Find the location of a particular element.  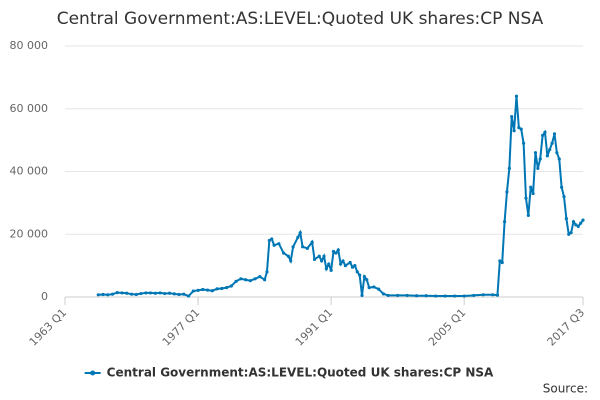

y-tick-label: 60 000 is located at coordinates (29, 108).